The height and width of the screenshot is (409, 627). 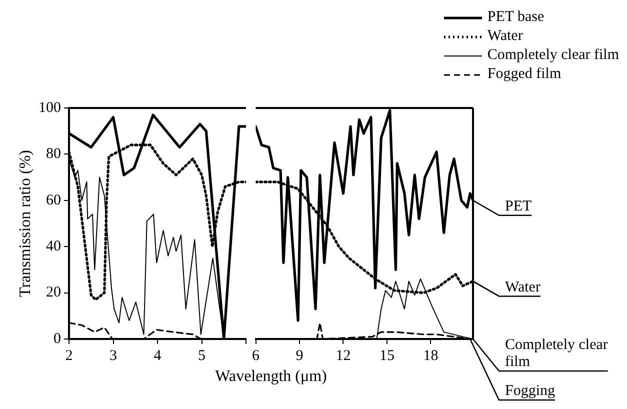 I want to click on x-tick-label: 18, so click(x=430, y=356).